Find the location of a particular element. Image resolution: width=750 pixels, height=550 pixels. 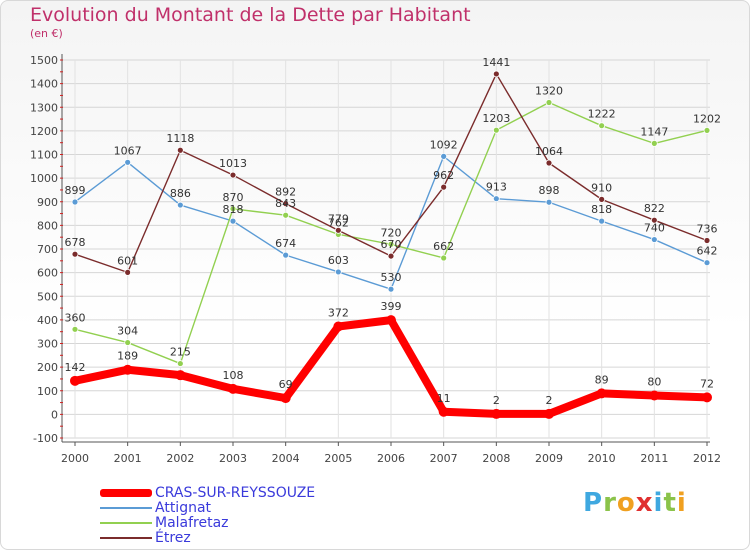

data-label: 80 is located at coordinates (654, 381).